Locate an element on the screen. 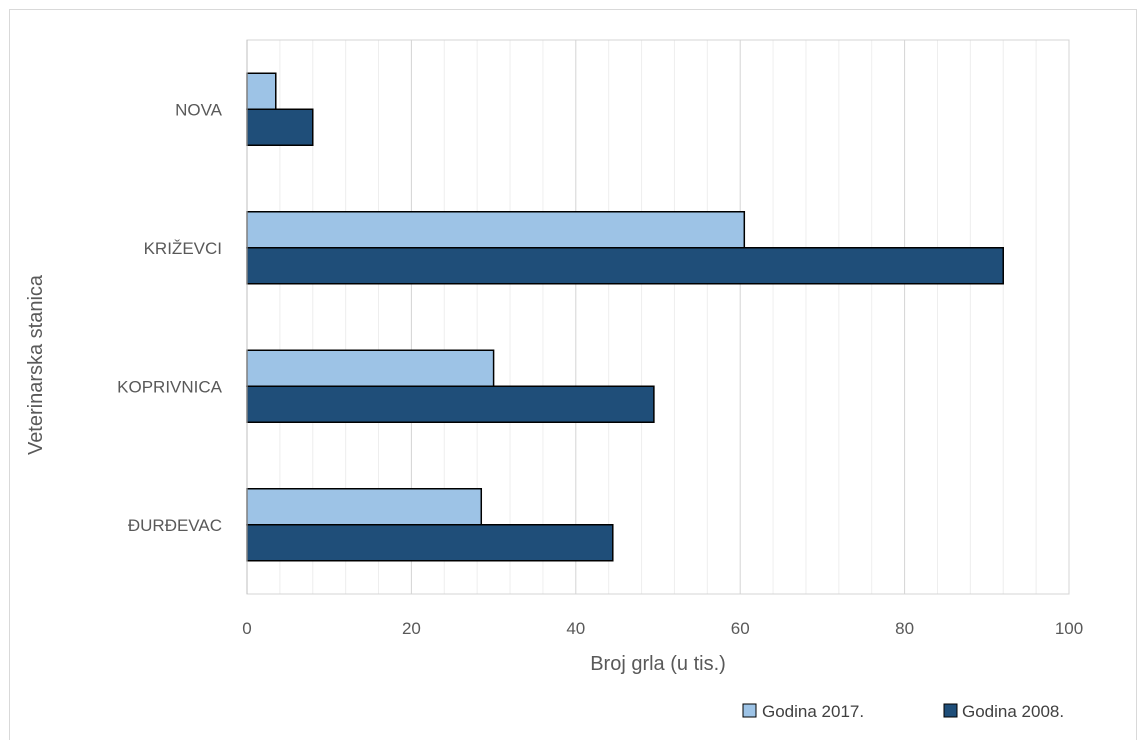 The width and height of the screenshot is (1138, 740). x-tick-label: 100 is located at coordinates (1069, 628).